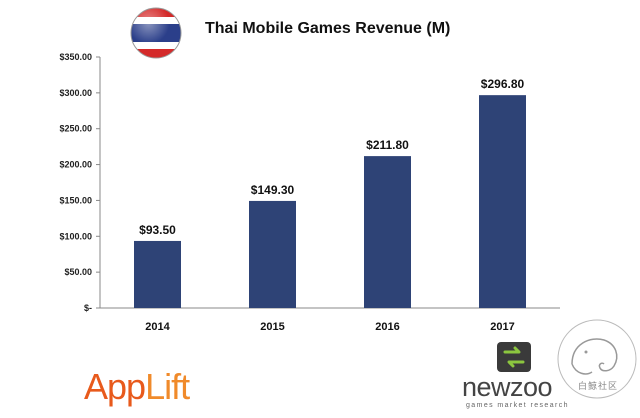 Image resolution: width=640 pixels, height=418 pixels. Describe the element at coordinates (75, 236) in the screenshot. I see `y-tick-label: $100.00` at that location.